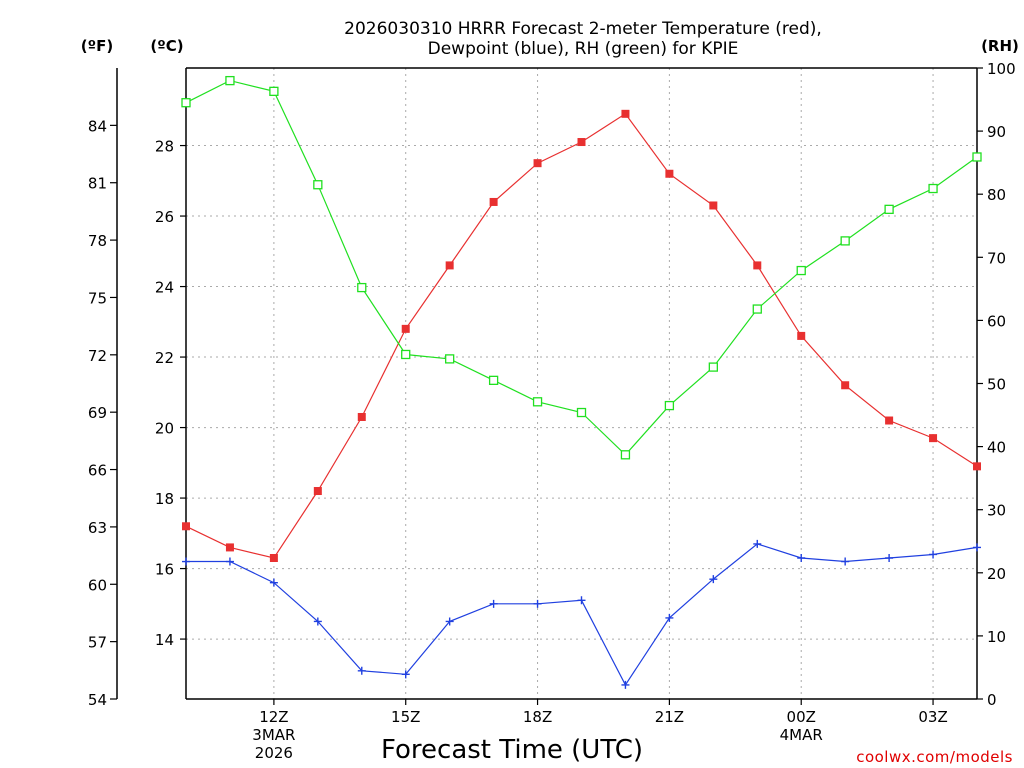 This screenshot has height=768, width=1024. What do you see at coordinates (164, 147) in the screenshot?
I see `celsius-tick-label: 28` at bounding box center [164, 147].